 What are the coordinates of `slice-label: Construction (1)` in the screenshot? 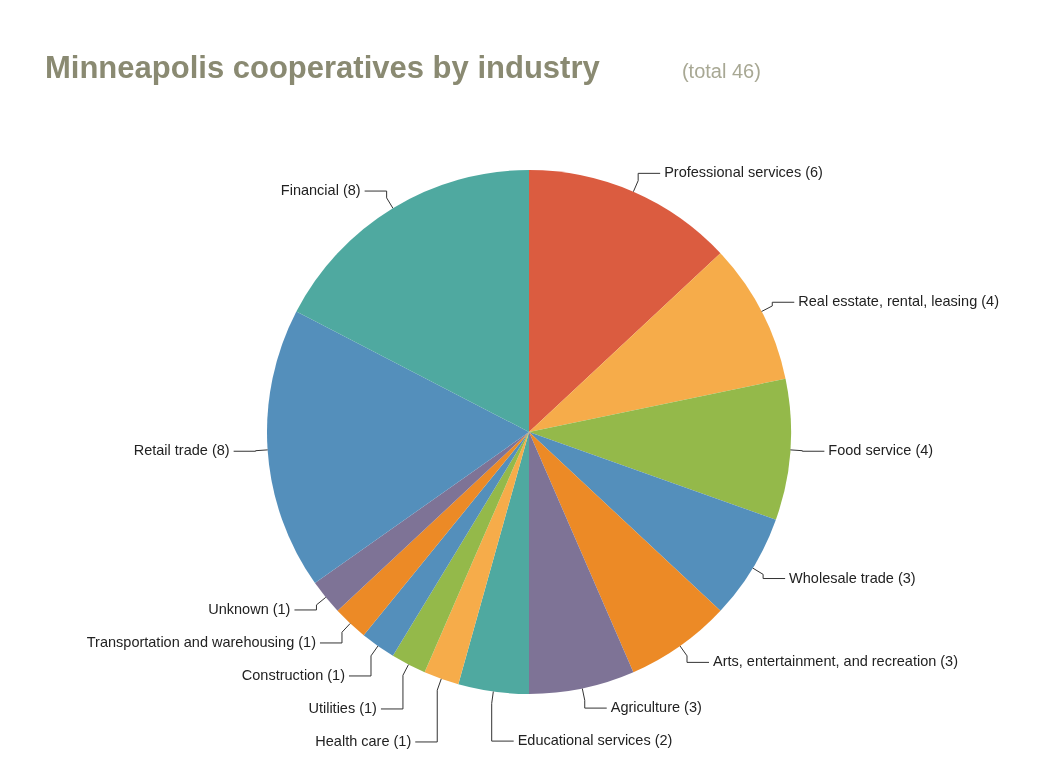 It's located at (293, 674).